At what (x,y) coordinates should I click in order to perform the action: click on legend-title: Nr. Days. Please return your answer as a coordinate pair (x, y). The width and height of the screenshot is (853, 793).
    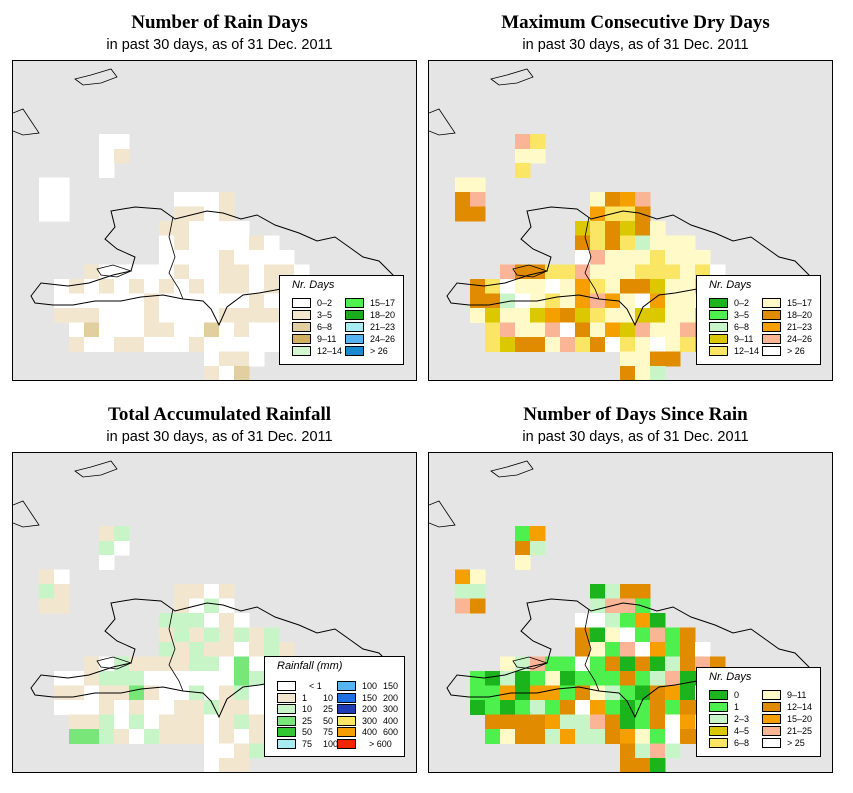
    Looking at the image, I should click on (313, 285).